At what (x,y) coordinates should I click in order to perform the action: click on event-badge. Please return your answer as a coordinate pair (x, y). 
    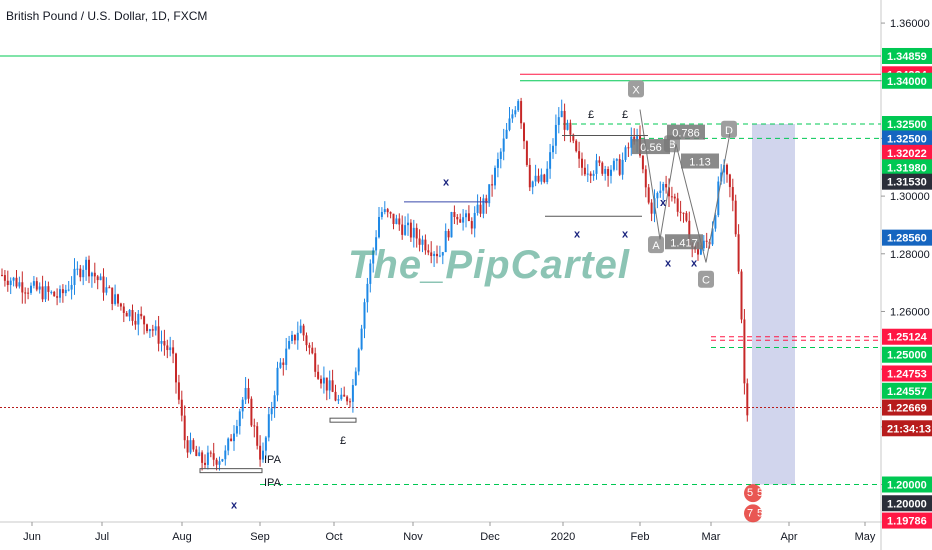
    Looking at the image, I should click on (753, 513).